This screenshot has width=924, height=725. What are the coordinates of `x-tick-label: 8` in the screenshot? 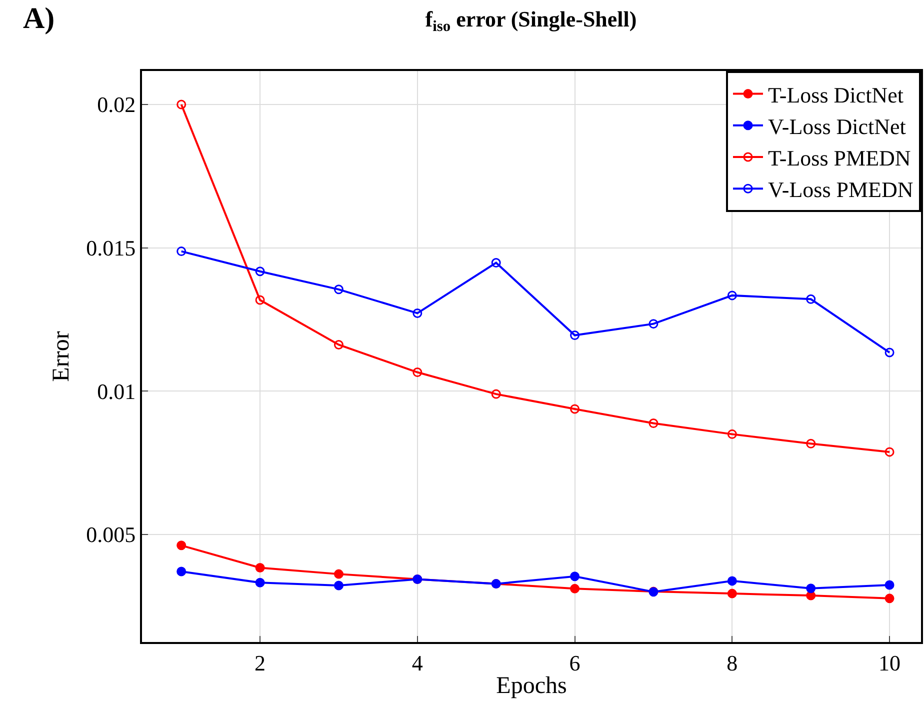 It's located at (732, 663).